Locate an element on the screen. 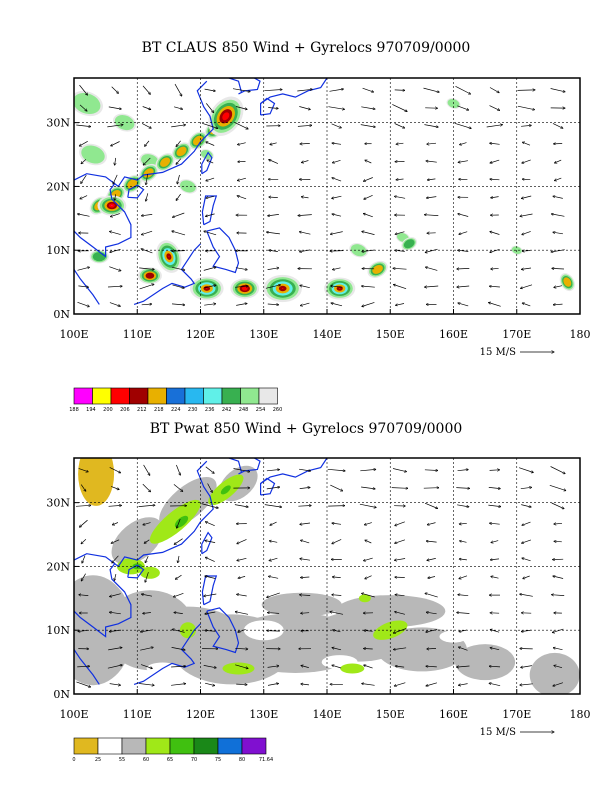 This screenshot has width=612, height=792. y-tick-label: 30N is located at coordinates (58, 123).